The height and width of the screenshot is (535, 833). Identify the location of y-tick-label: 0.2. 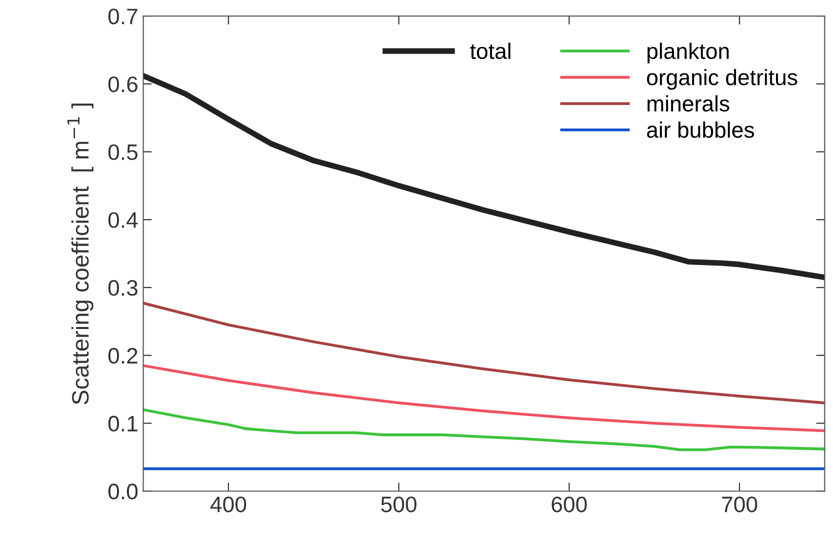
(123, 356).